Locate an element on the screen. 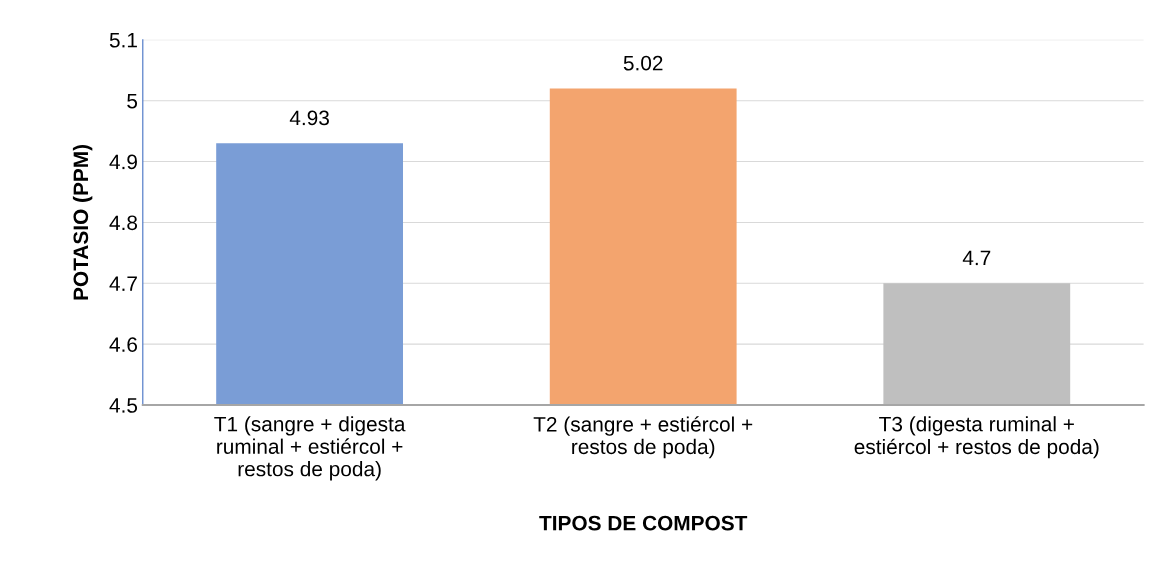  data-label: 4.7 is located at coordinates (976, 258).